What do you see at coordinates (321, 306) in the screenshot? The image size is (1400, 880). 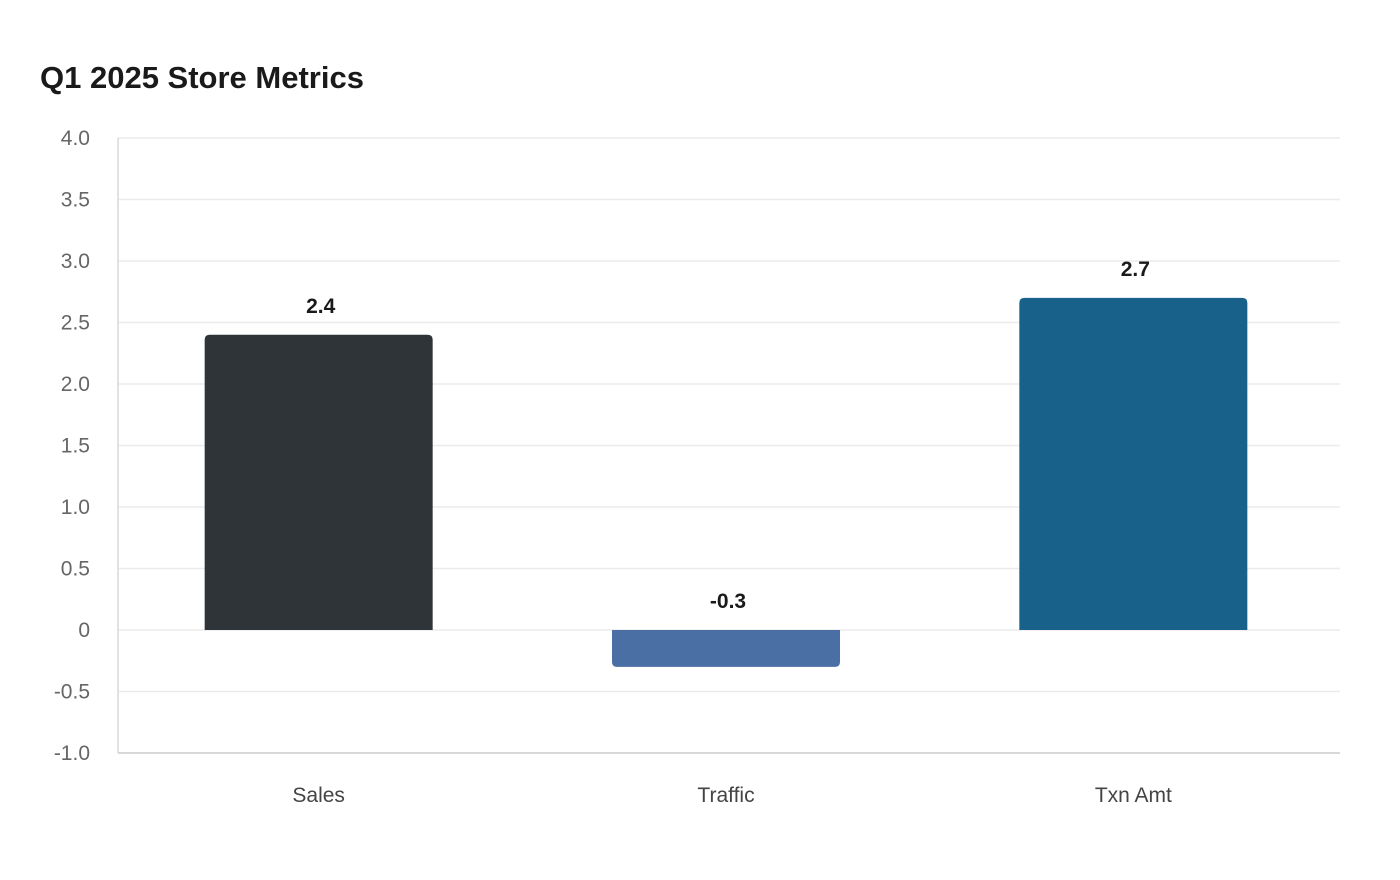 I see `data-label: 2.4` at bounding box center [321, 306].